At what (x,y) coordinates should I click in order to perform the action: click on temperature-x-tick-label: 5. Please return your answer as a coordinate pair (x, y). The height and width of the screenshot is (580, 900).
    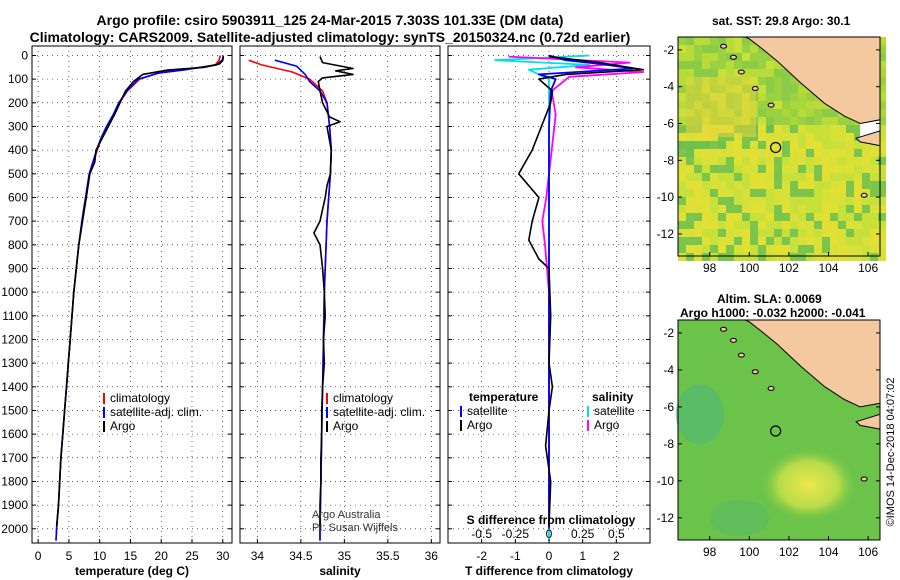
    Looking at the image, I should click on (69, 556).